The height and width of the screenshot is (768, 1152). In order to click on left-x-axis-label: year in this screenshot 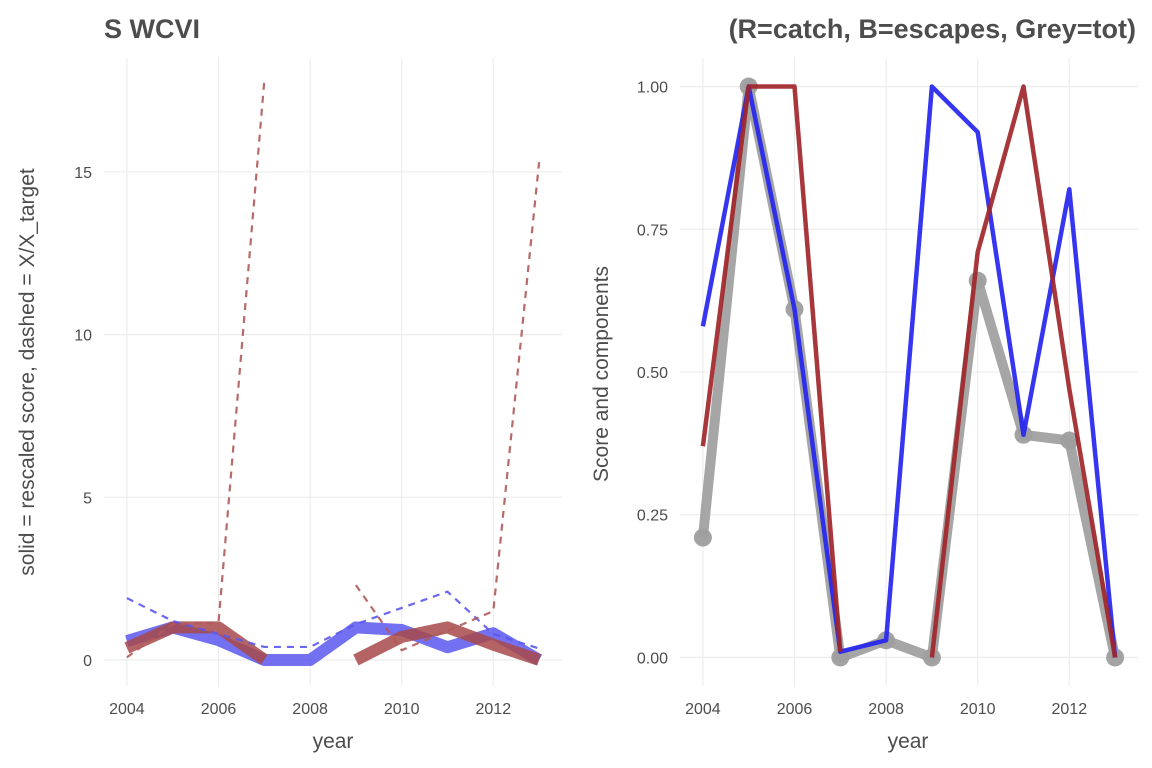, I will do `click(333, 741)`.